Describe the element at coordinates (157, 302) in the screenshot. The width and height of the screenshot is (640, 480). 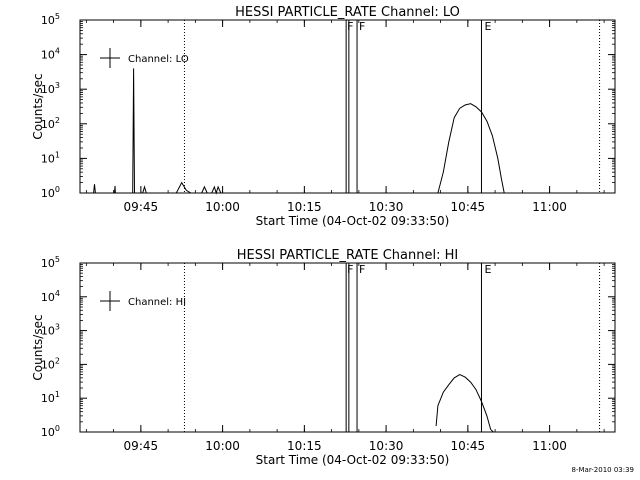
I see `legend-label: Channel: HI` at that location.